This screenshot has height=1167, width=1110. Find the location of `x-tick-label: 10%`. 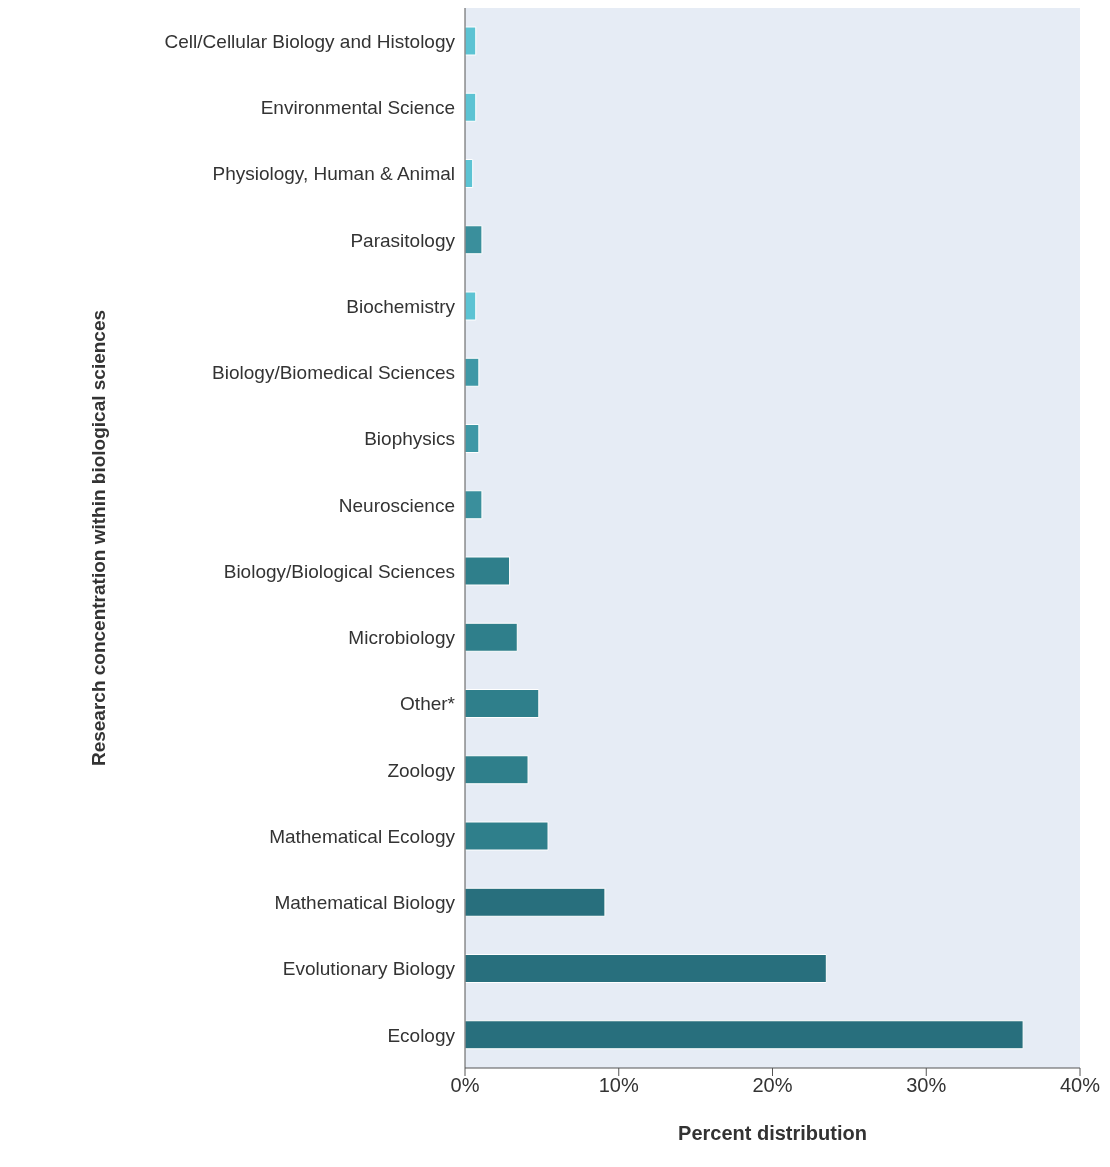

x-tick-label: 10% is located at coordinates (618, 1085).